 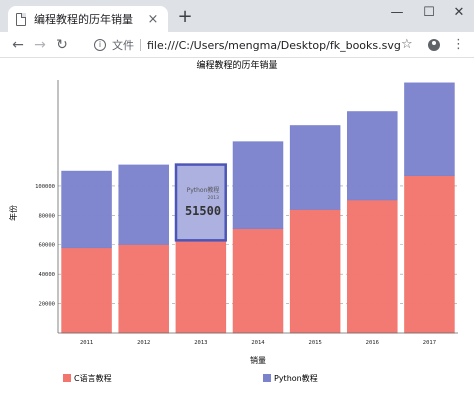 I want to click on legend-swatch-python, so click(x=267, y=378).